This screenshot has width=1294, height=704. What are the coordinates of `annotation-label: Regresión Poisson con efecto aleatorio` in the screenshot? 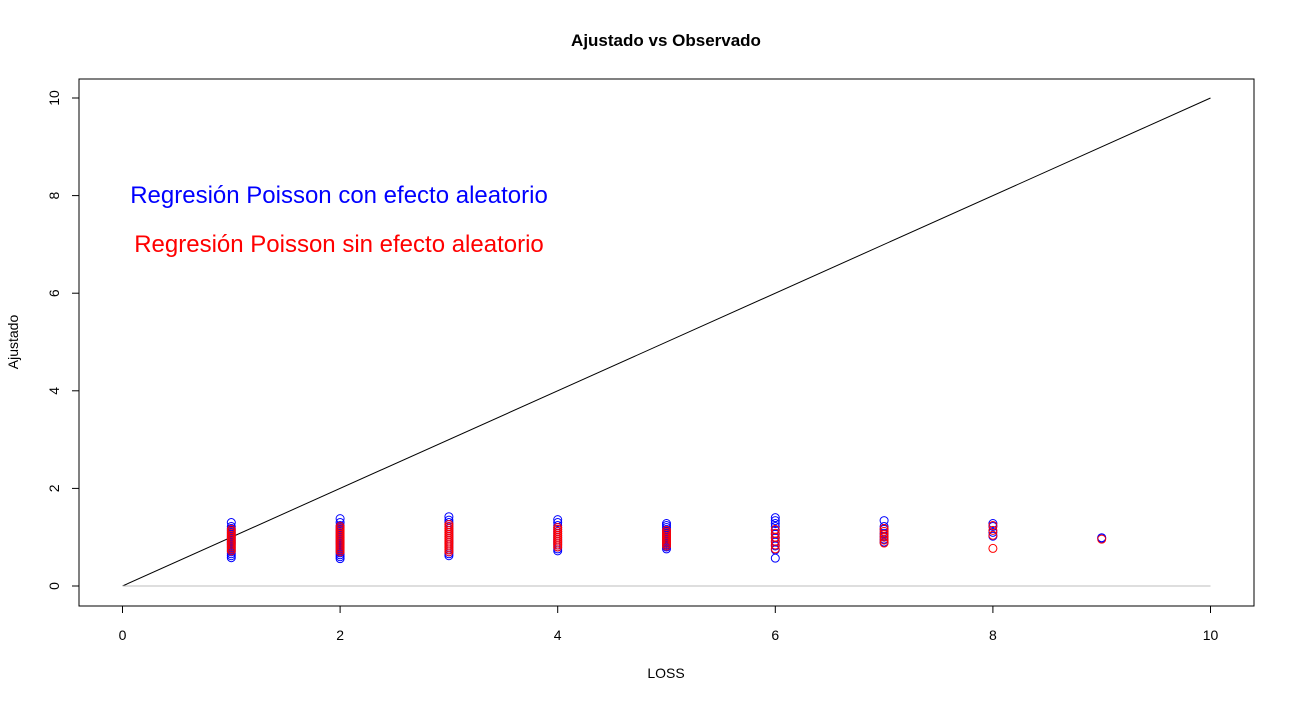 It's located at (339, 195).